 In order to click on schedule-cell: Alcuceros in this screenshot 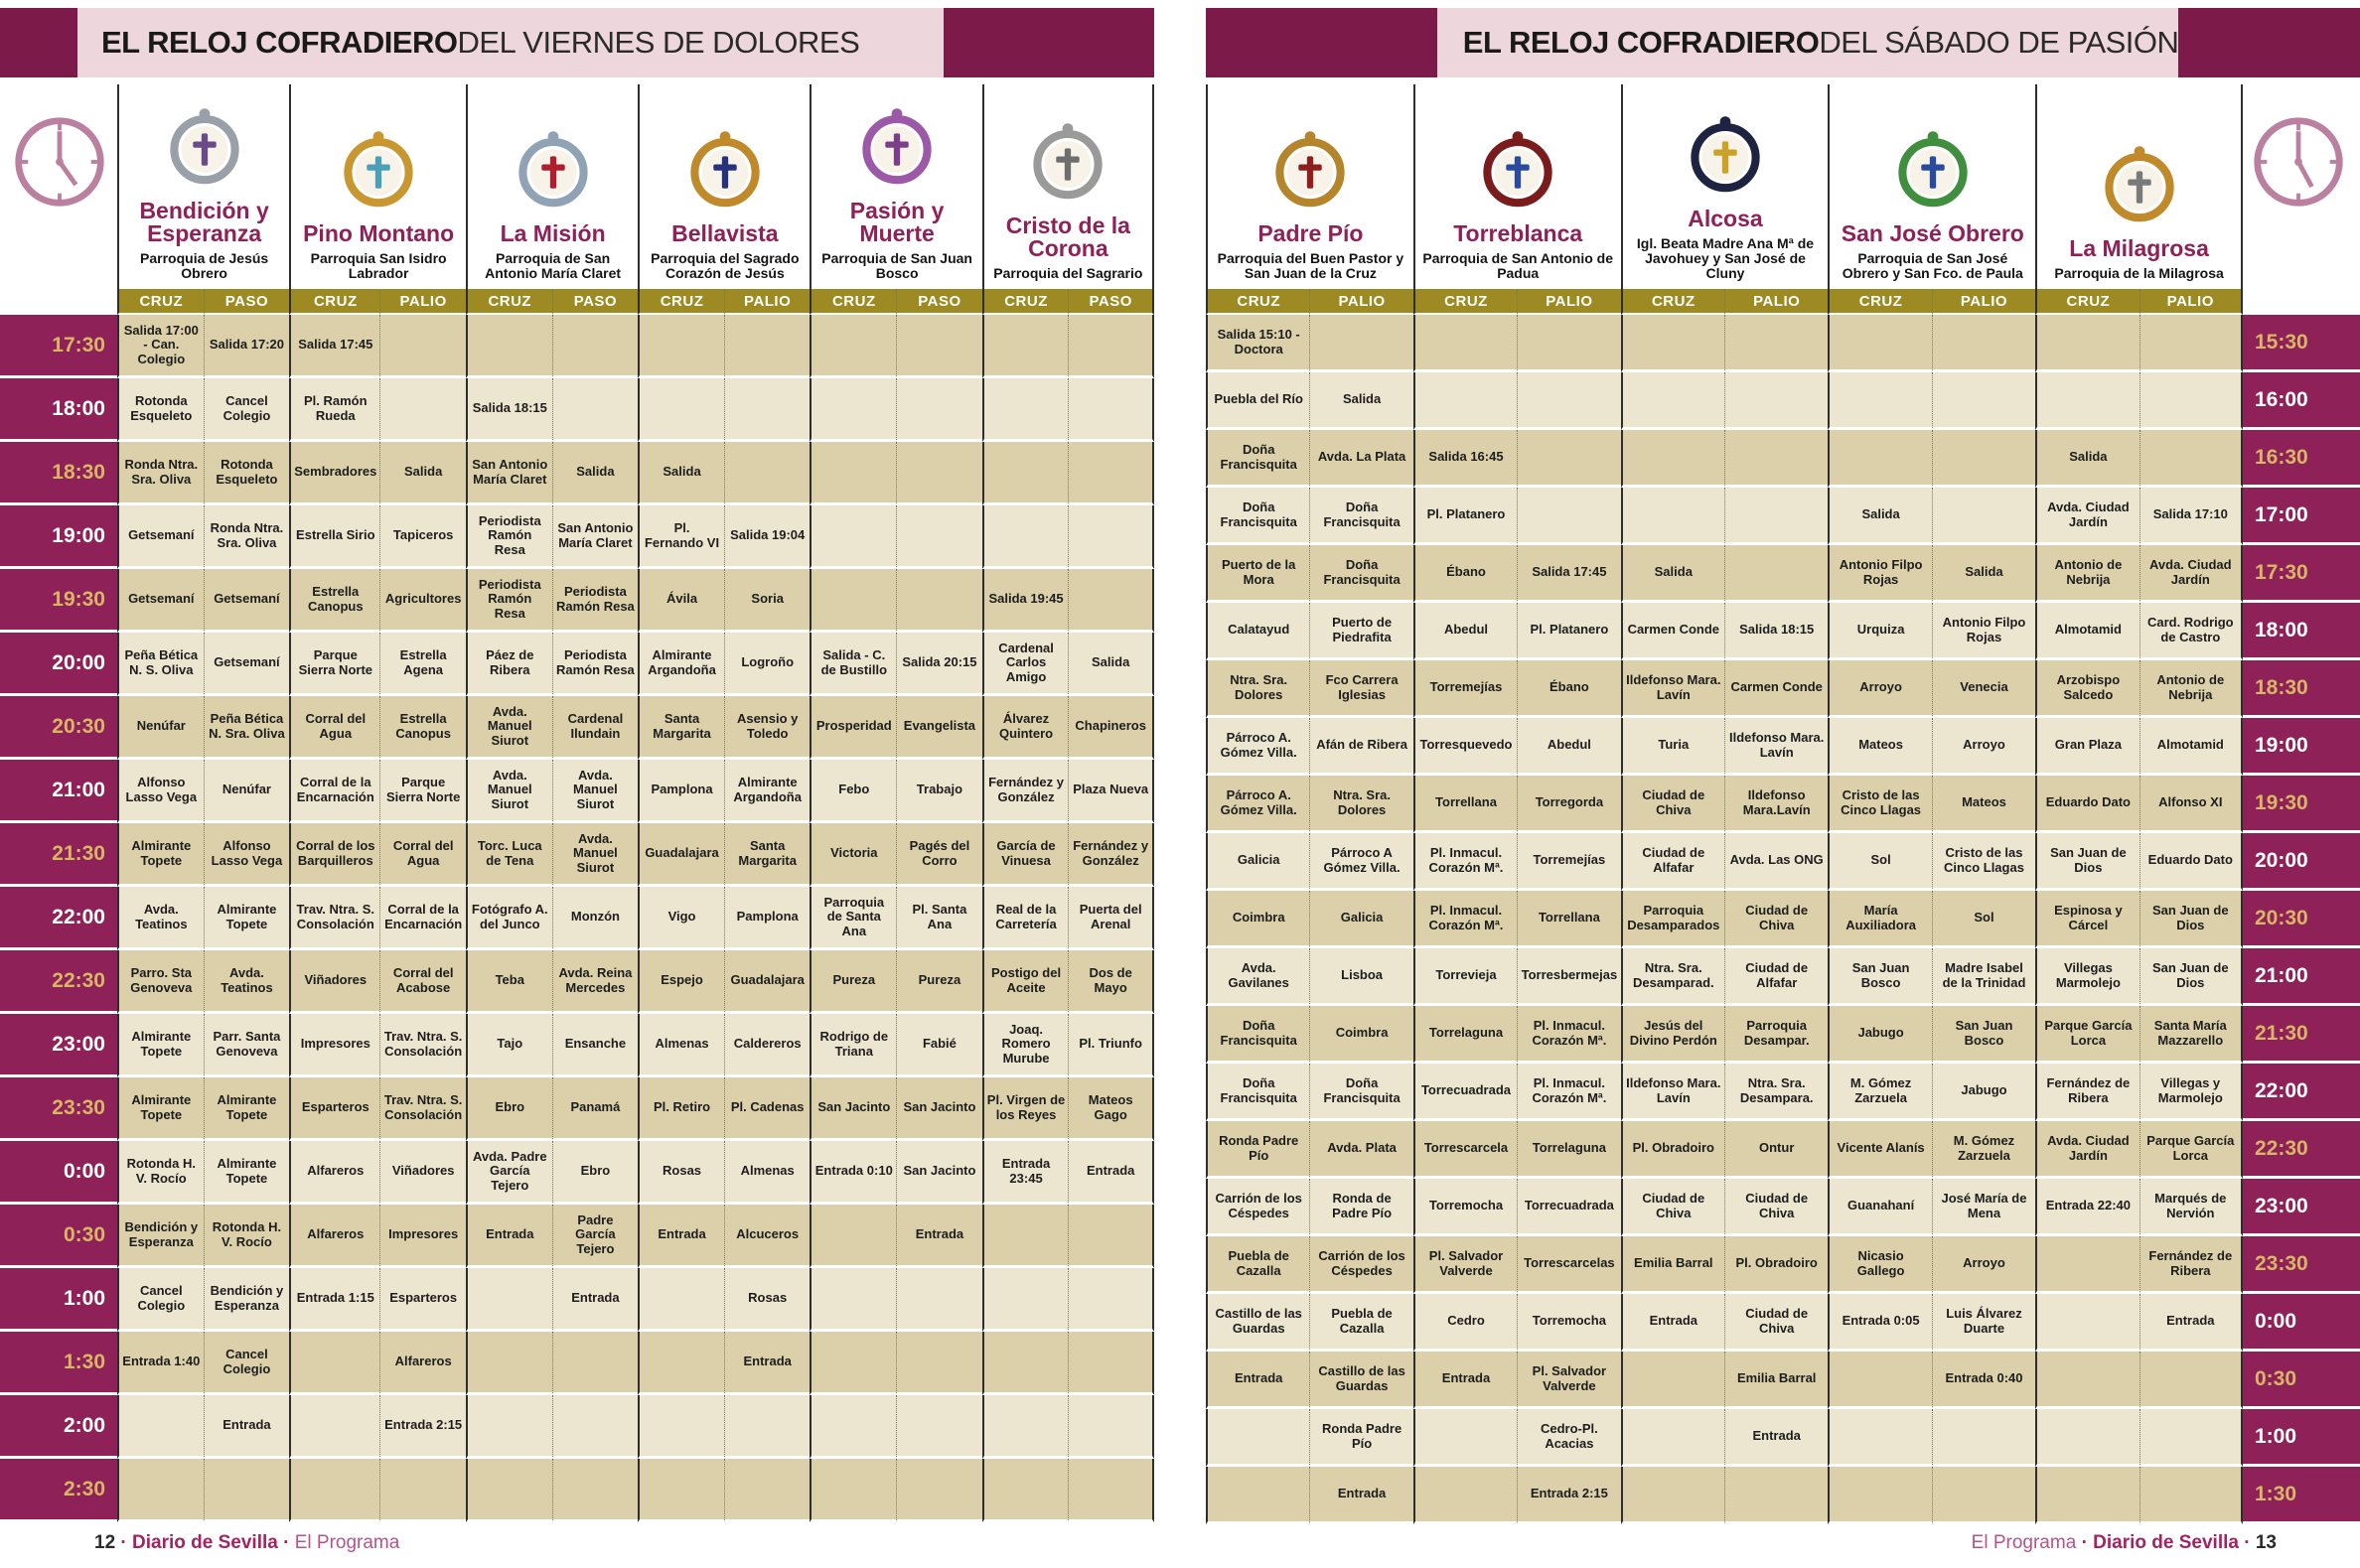, I will do `click(767, 1236)`.